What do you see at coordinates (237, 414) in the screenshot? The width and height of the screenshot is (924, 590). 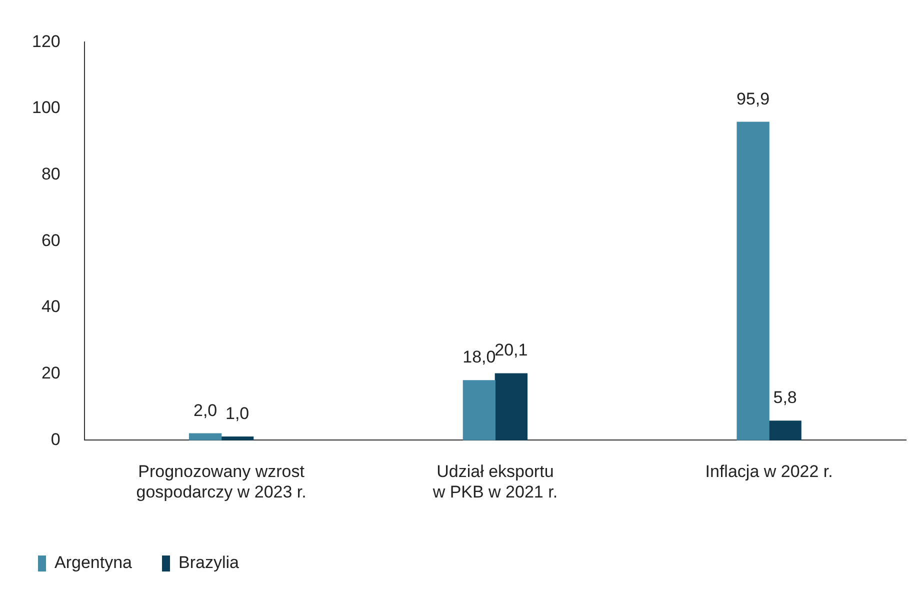 I see `data-label: 1,0` at bounding box center [237, 414].